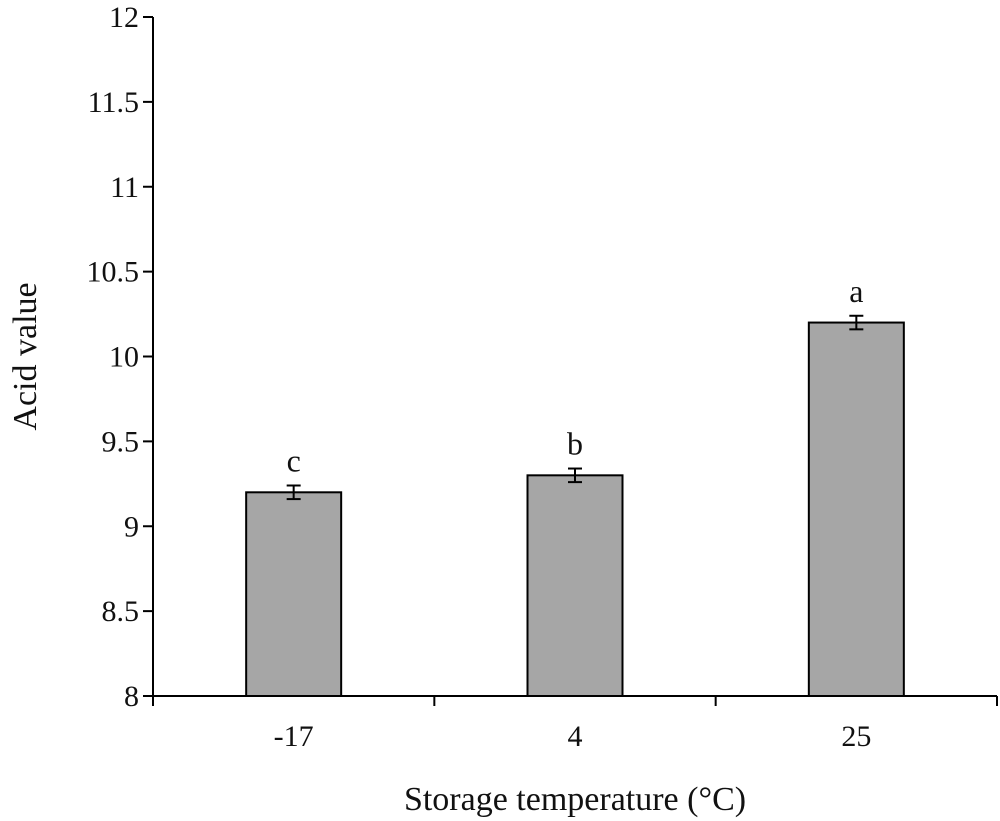  I want to click on bar--17, so click(294, 594).